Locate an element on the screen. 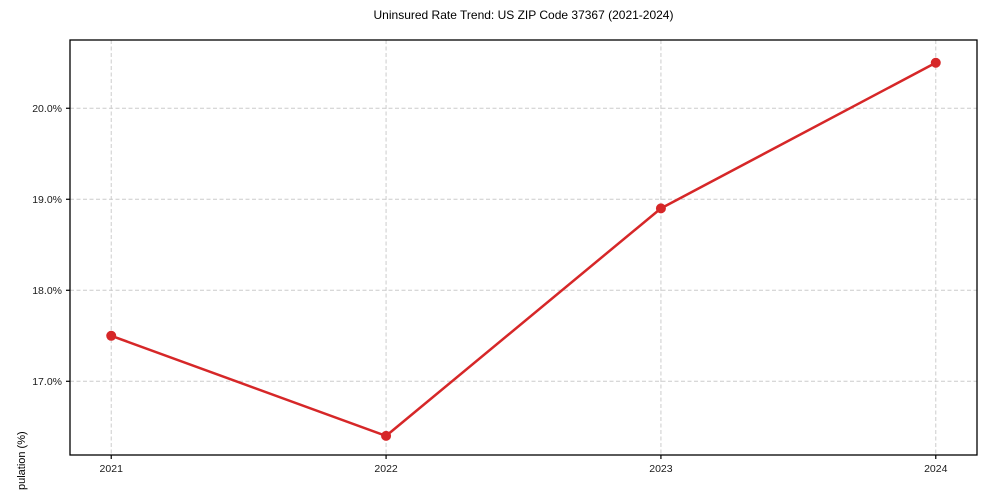 This screenshot has width=989, height=490. x-tick-label: 2024 is located at coordinates (936, 469).